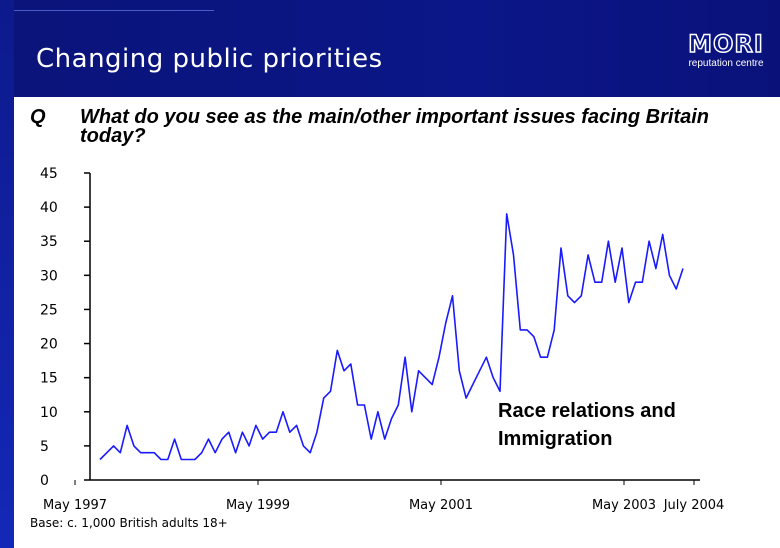  What do you see at coordinates (44, 481) in the screenshot?
I see `y-tick-label: 0` at bounding box center [44, 481].